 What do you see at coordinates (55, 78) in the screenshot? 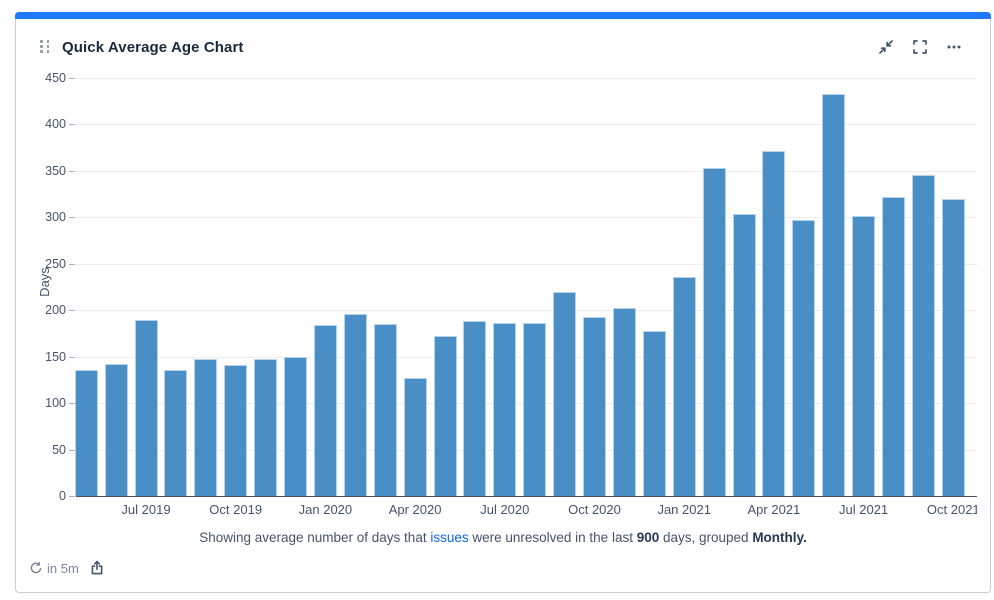
I see `y-tick-label: 450` at bounding box center [55, 78].